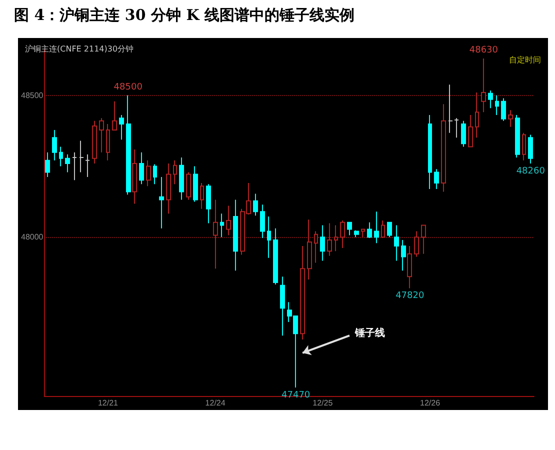 The width and height of the screenshot is (555, 450). Describe the element at coordinates (430, 403) in the screenshot. I see `x-tick-label: 12/26` at that location.